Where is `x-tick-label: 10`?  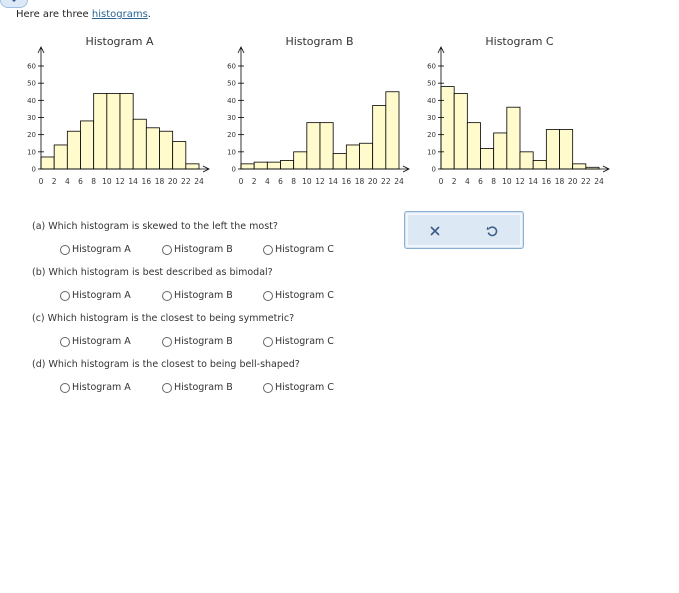
x-tick-label: 10 is located at coordinates (507, 181).